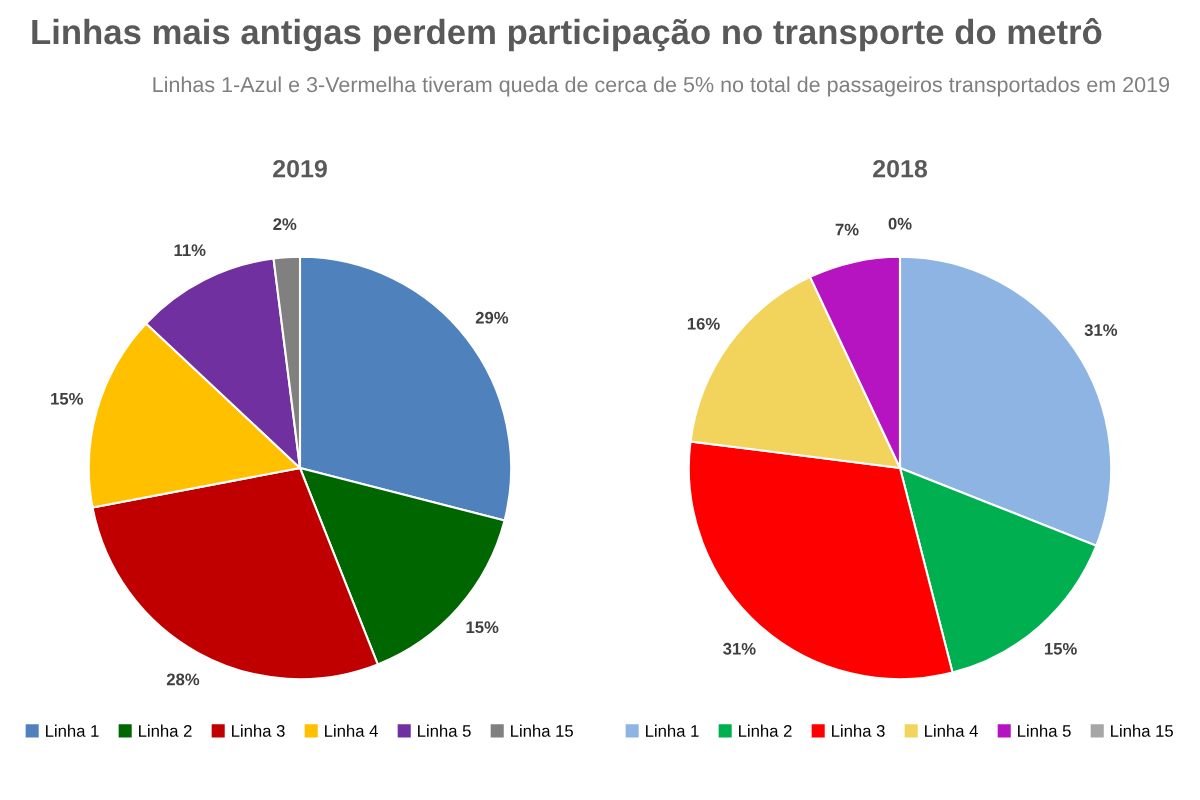 The width and height of the screenshot is (1200, 800). What do you see at coordinates (285, 224) in the screenshot?
I see `data-label: 2%` at bounding box center [285, 224].